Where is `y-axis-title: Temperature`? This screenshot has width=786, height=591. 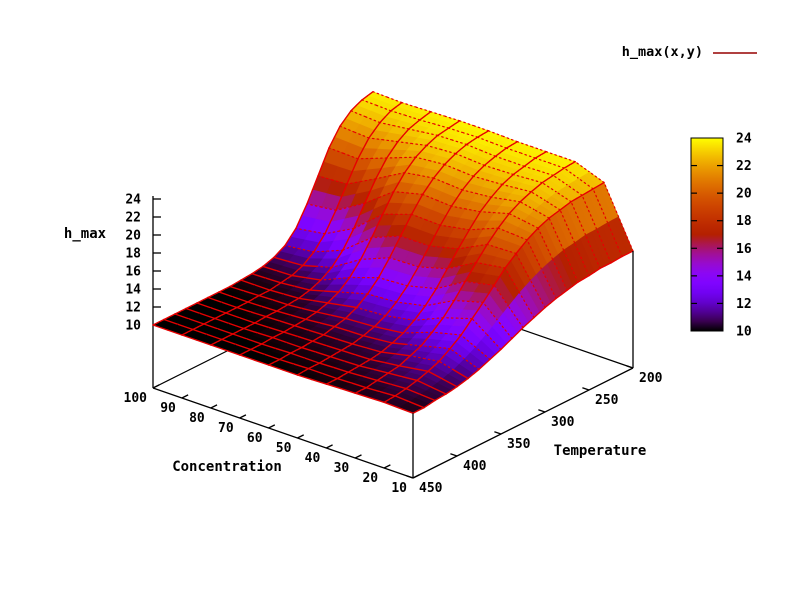
y-axis-title: Temperature is located at coordinates (600, 451).